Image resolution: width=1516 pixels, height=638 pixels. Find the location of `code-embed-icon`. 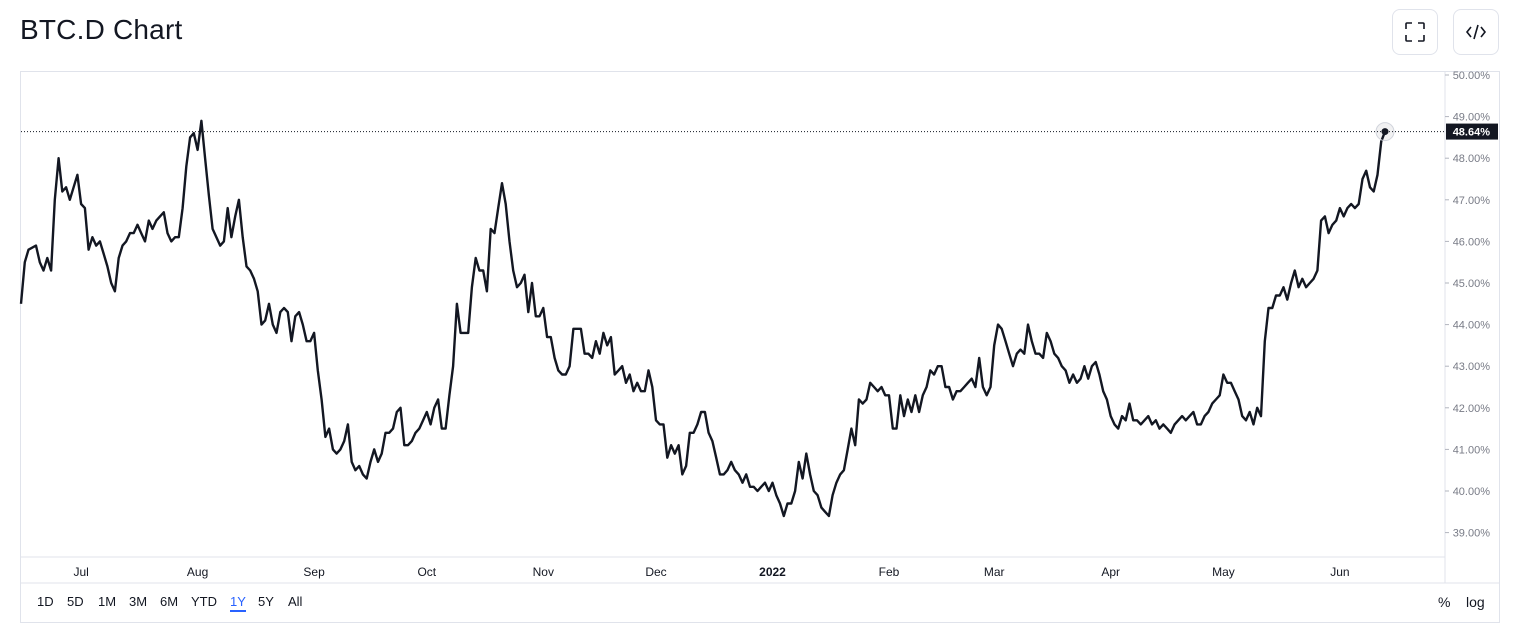

code-embed-icon is located at coordinates (1476, 32).